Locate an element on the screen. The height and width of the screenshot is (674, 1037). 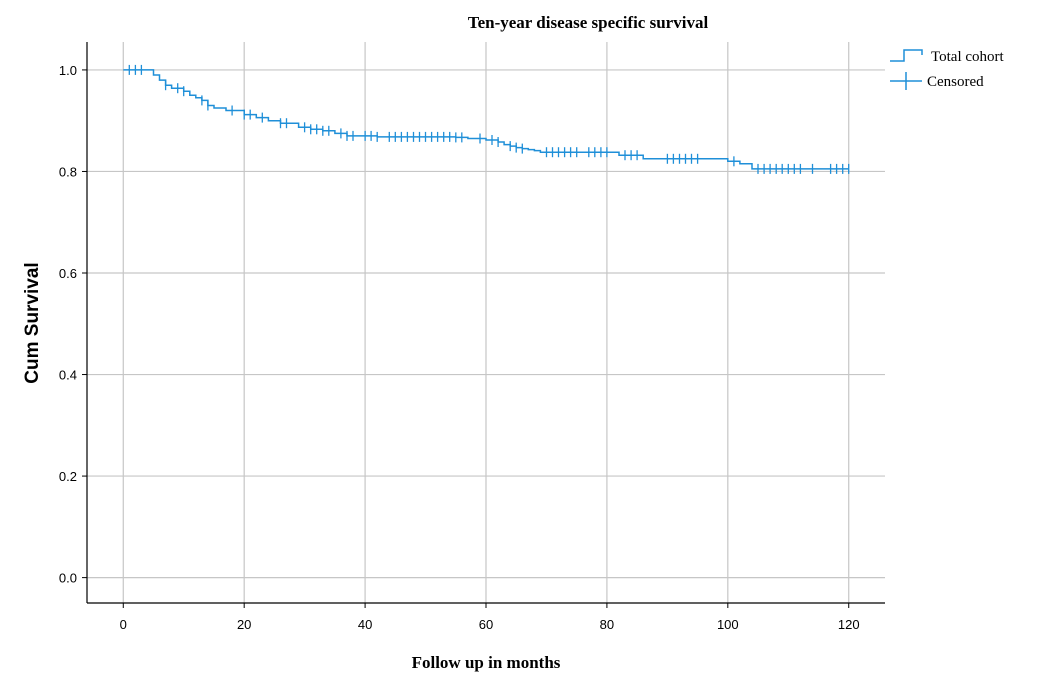
y-tick-label: 0.8 is located at coordinates (68, 171).